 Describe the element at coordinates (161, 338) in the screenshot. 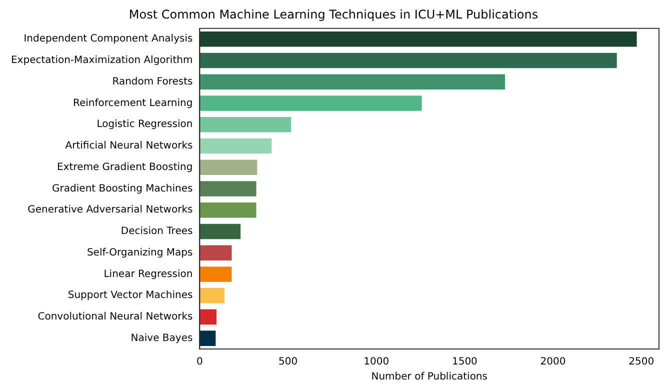

I see `y-tick-label: Naive Bayes` at that location.